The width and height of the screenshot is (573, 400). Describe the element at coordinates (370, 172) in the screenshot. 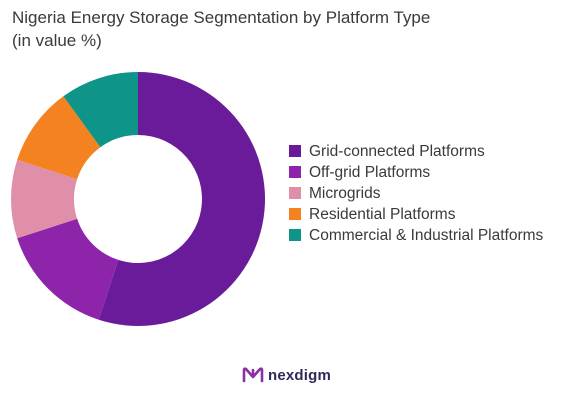

I see `legend-label: Off-grid Platforms` at that location.